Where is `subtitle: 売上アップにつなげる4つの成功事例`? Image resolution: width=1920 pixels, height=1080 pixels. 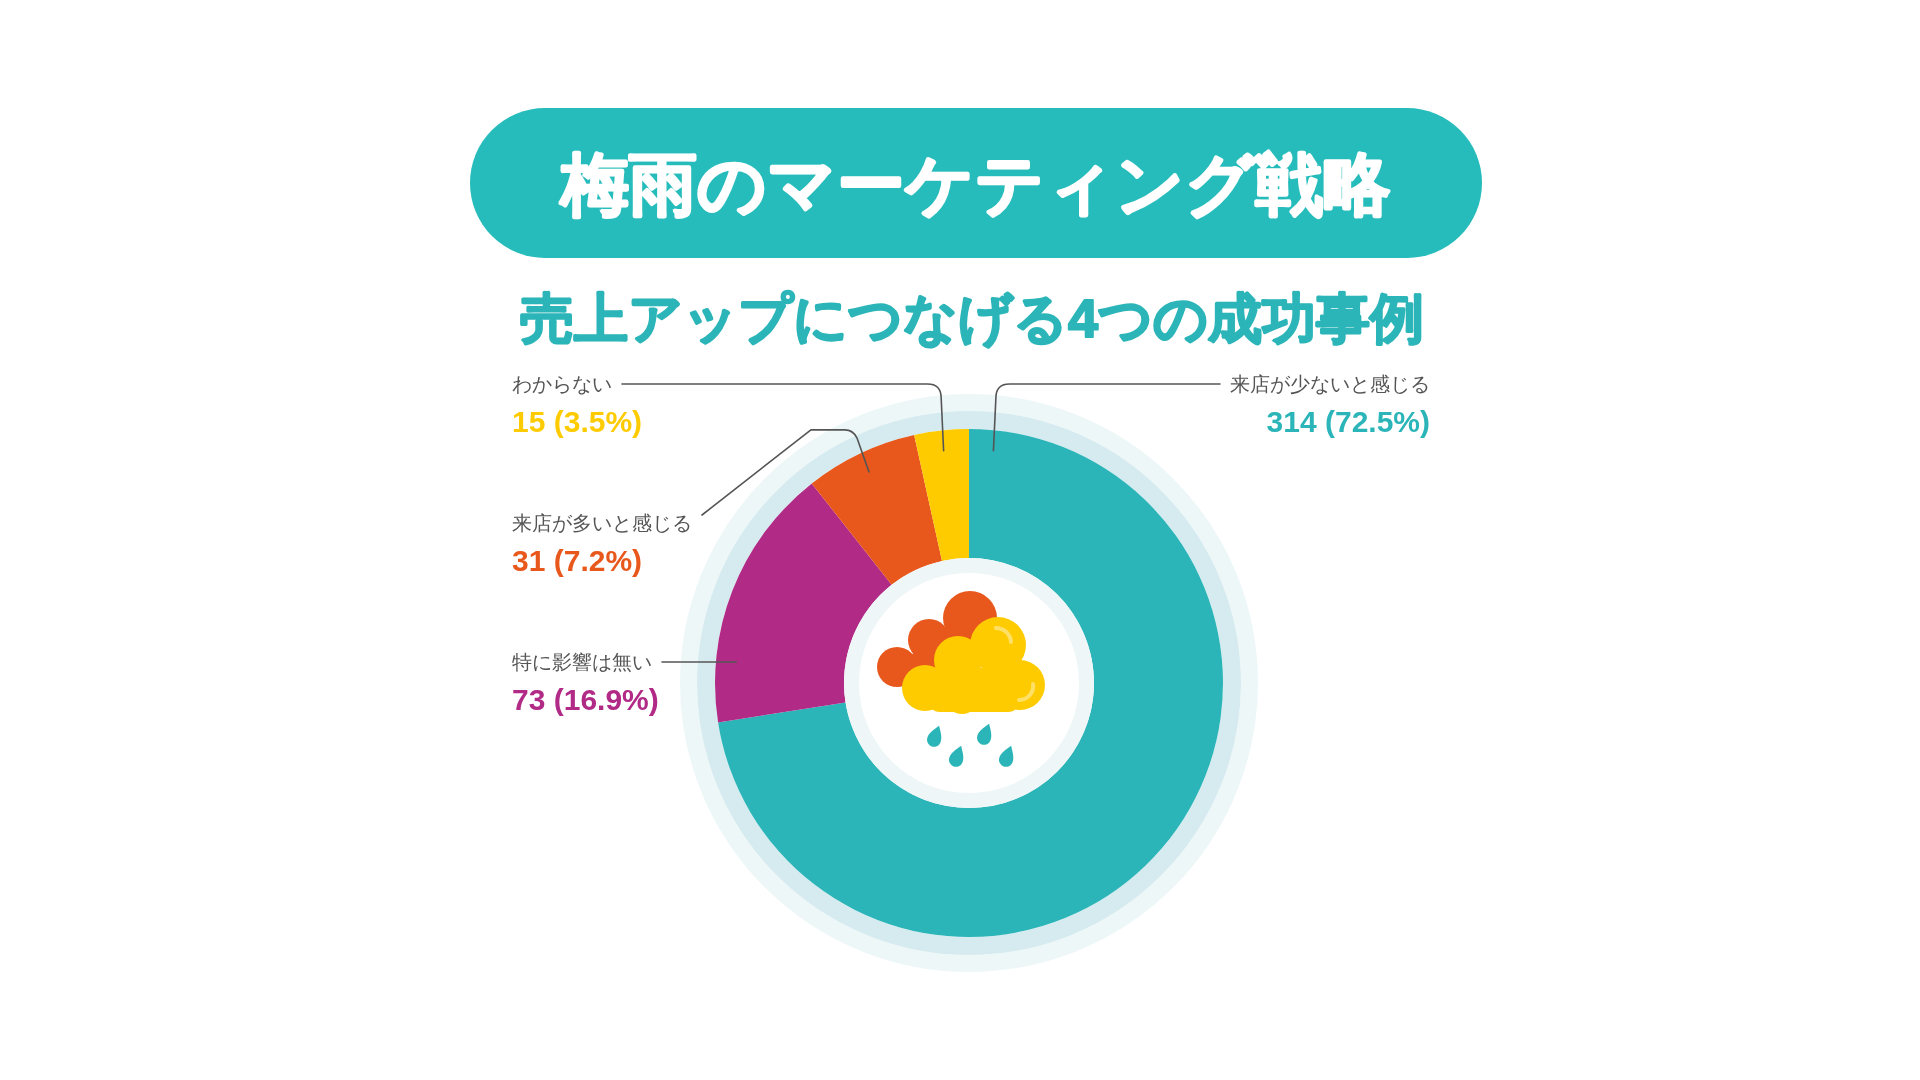 subtitle: 売上アップにつなげる4つの成功事例 is located at coordinates (972, 318).